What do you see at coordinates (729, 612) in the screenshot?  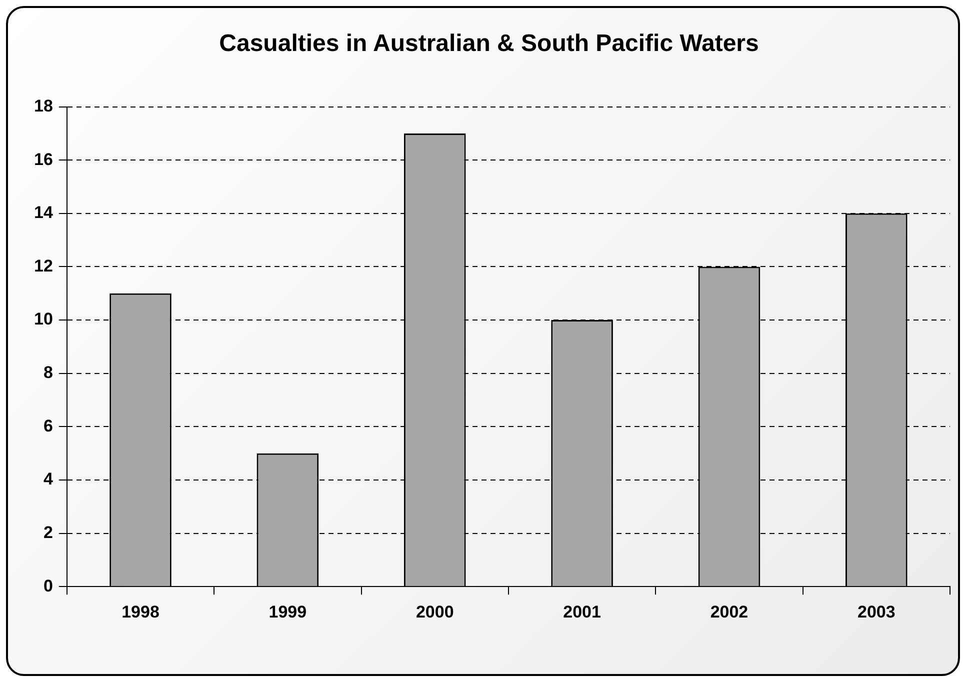 I see `x-tick-label: 2002` at bounding box center [729, 612].